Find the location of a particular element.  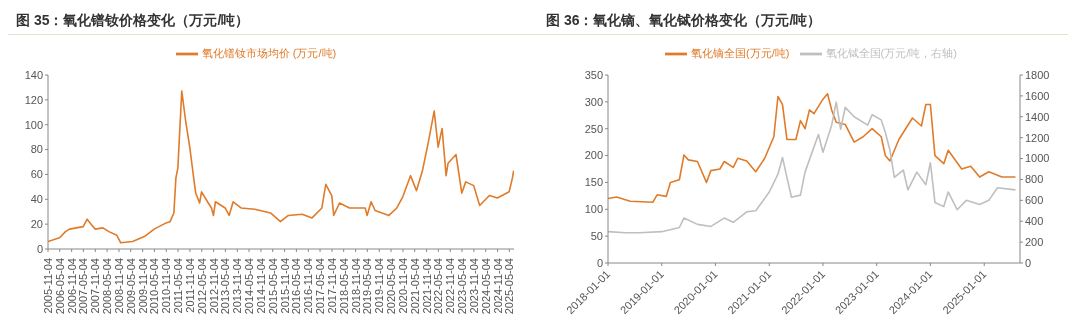

x-tick-label: 2020-11-04 is located at coordinates (402, 286).